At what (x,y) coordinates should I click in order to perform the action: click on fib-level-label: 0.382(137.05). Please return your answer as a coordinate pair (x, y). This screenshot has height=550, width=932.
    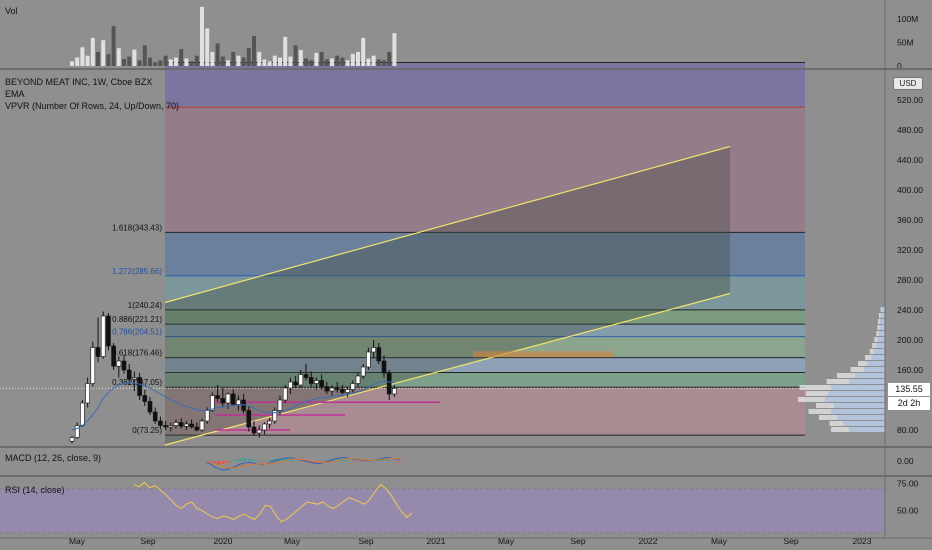
    Looking at the image, I should click on (137, 382).